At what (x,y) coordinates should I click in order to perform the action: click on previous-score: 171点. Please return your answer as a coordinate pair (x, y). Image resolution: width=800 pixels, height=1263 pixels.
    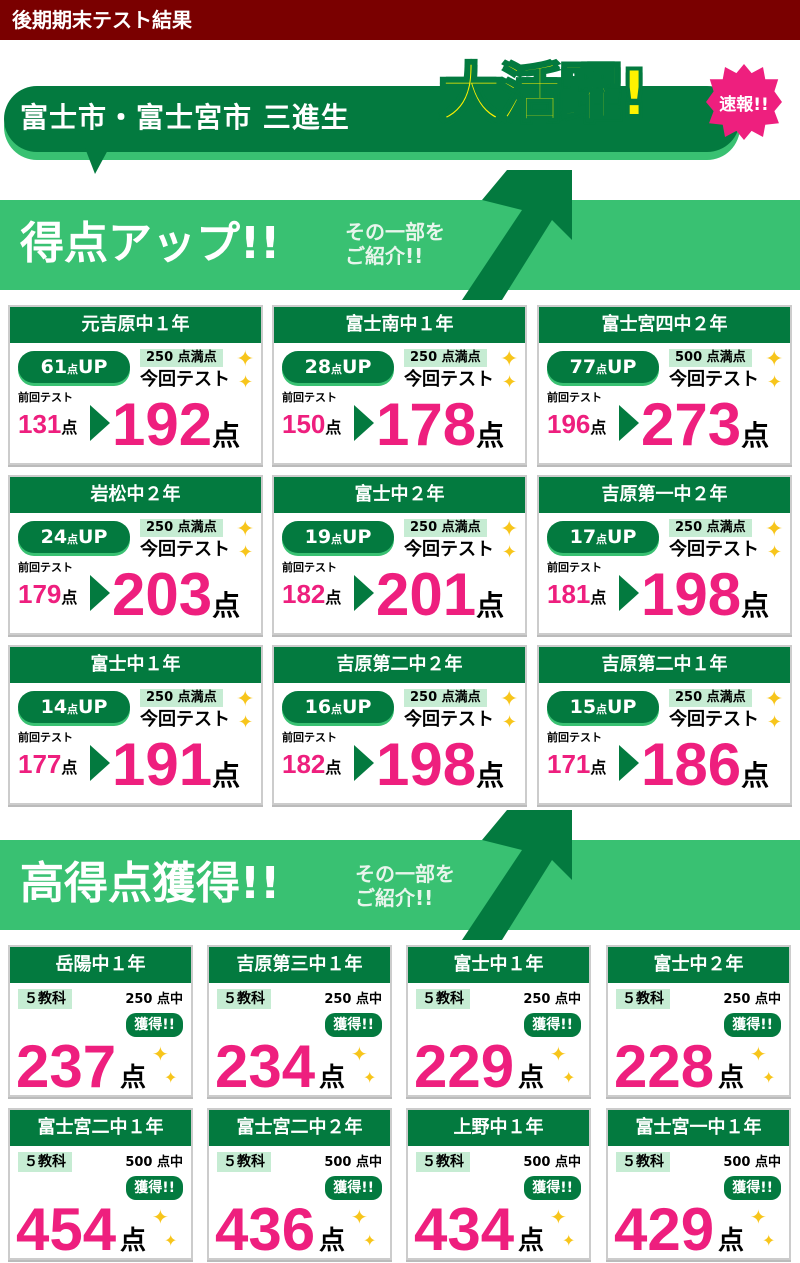
    Looking at the image, I should click on (576, 766).